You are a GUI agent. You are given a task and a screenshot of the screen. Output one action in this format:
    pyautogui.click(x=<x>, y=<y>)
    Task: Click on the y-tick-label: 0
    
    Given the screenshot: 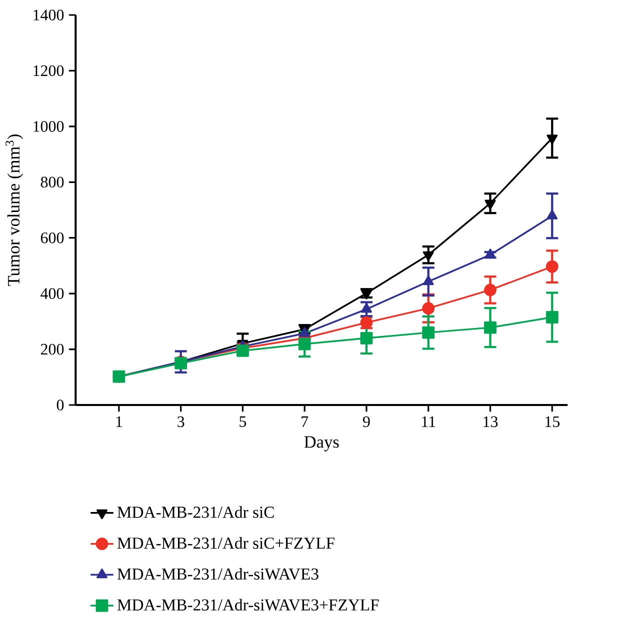 What is the action you would take?
    pyautogui.click(x=60, y=405)
    